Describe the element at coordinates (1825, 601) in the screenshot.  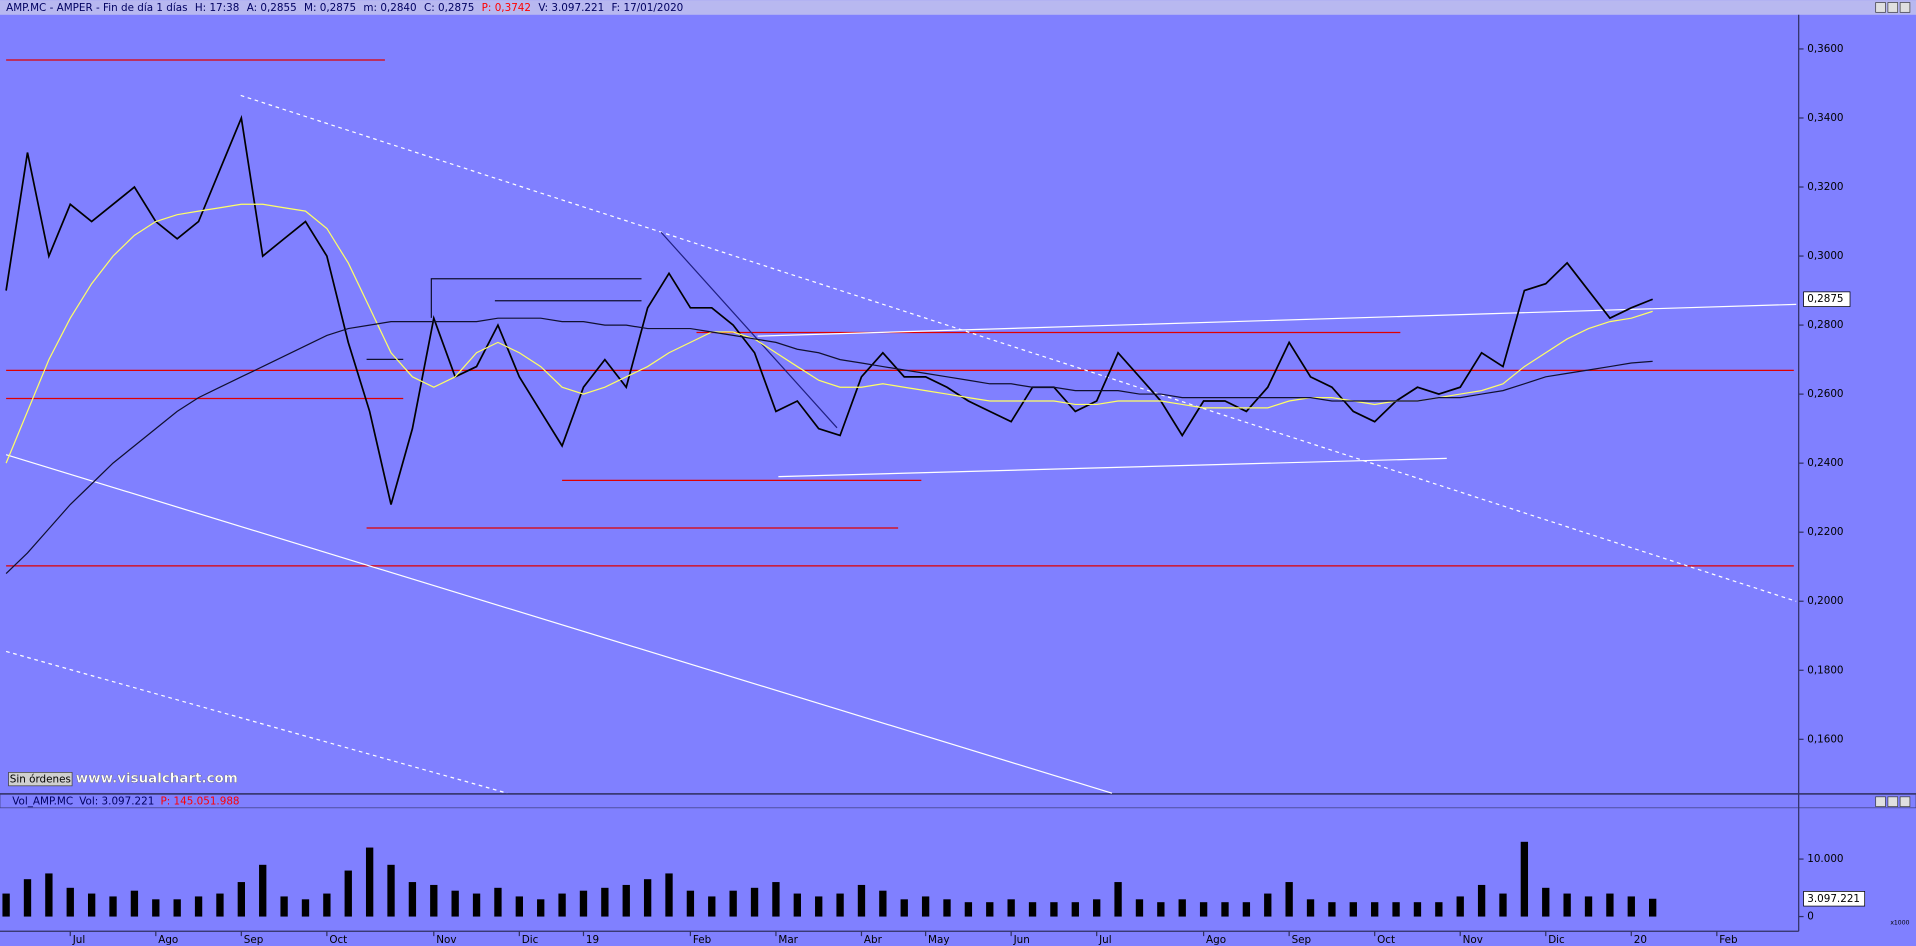
I see `y-tick-label: 0,2000` at that location.